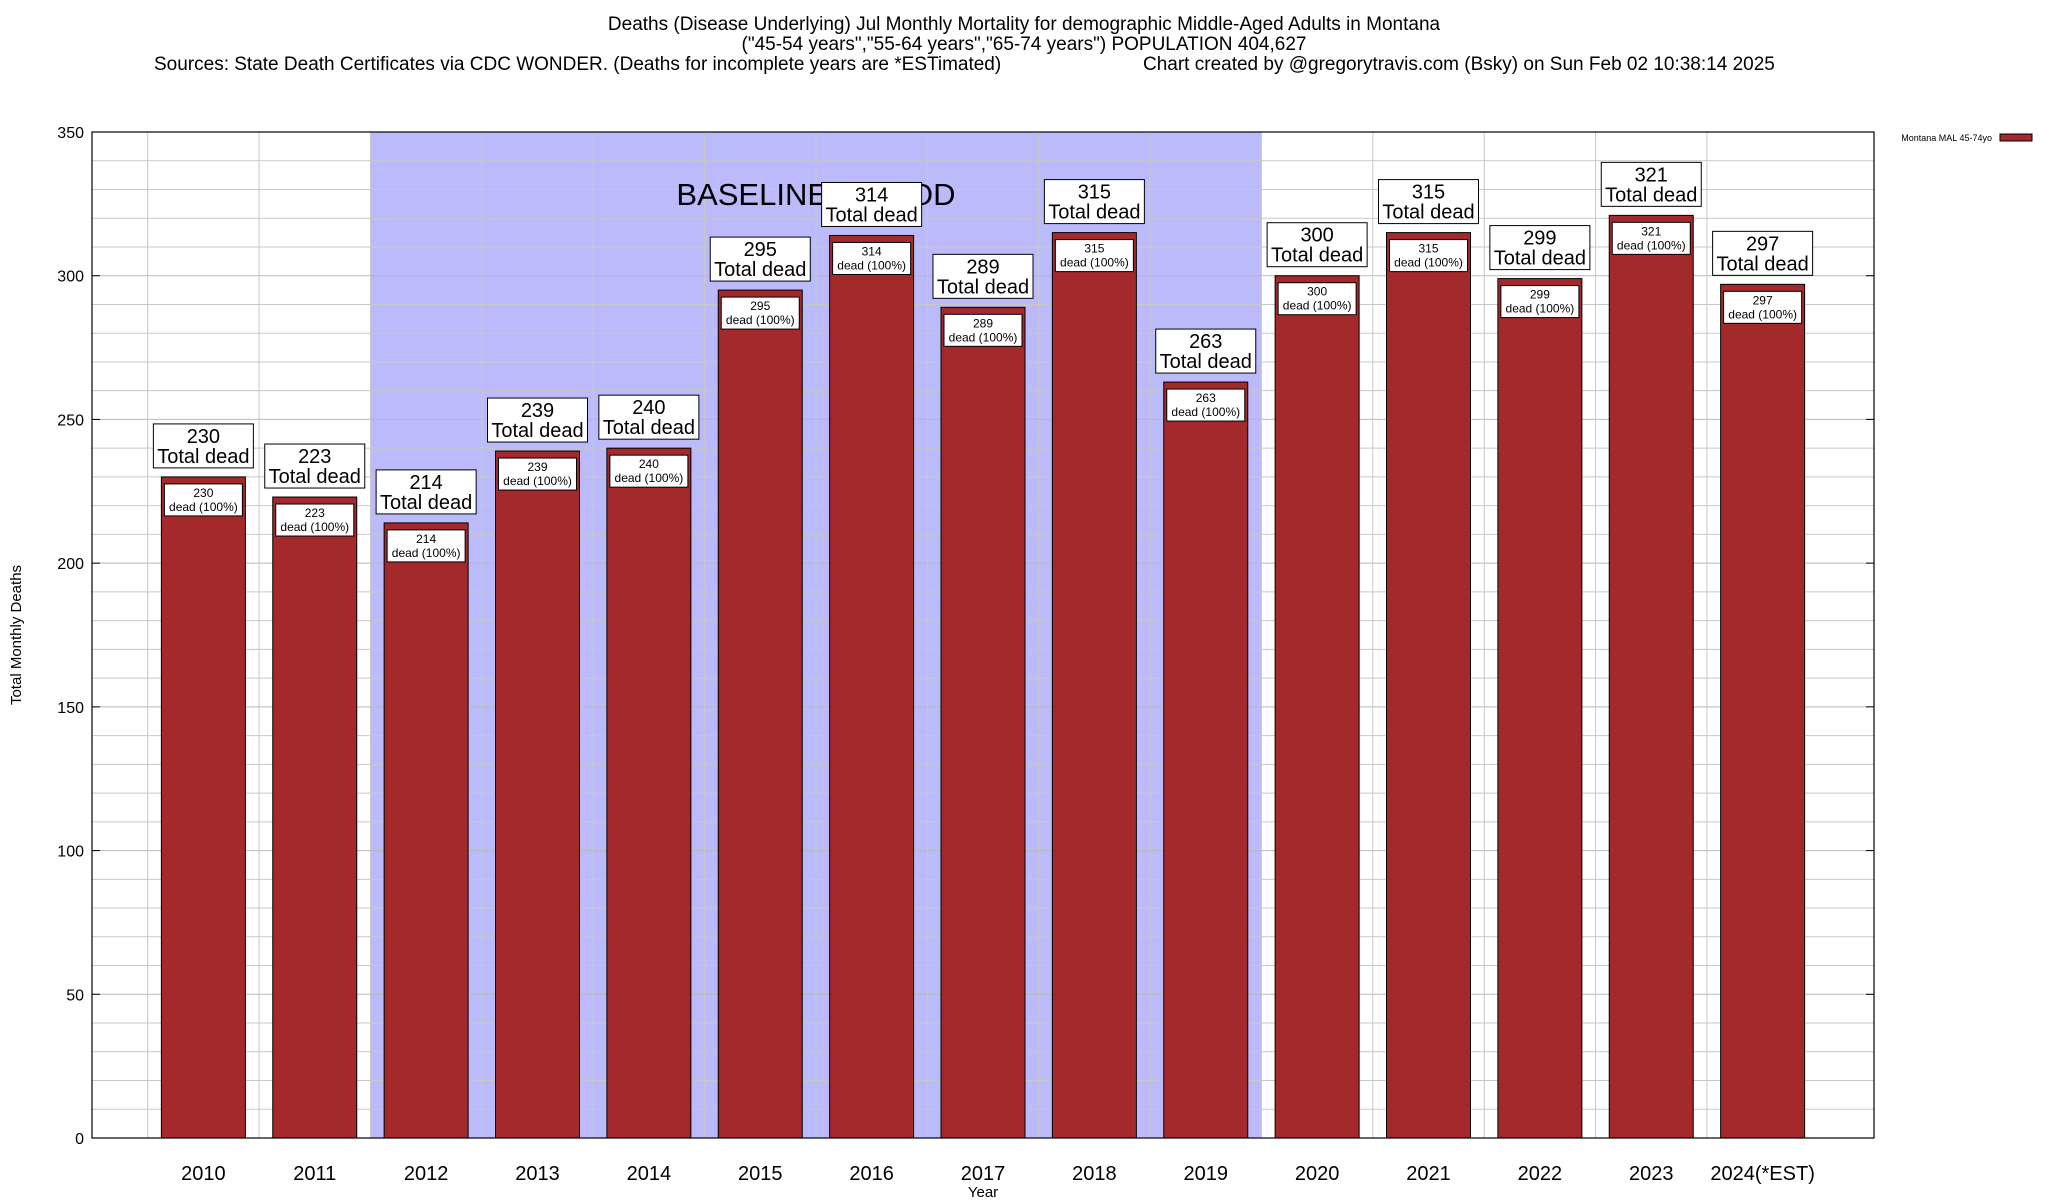  What do you see at coordinates (70, 564) in the screenshot?
I see `y-tick-label: 200` at bounding box center [70, 564].